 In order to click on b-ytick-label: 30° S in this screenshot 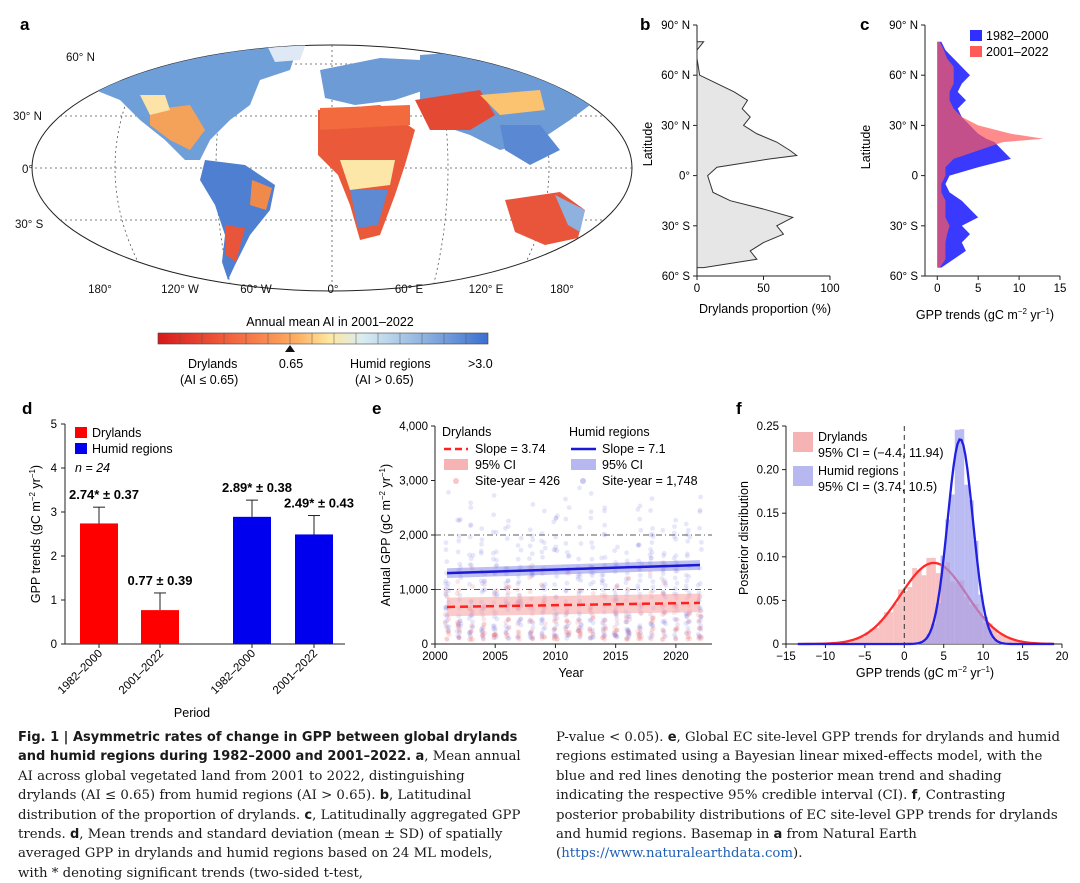, I will do `click(676, 227)`.